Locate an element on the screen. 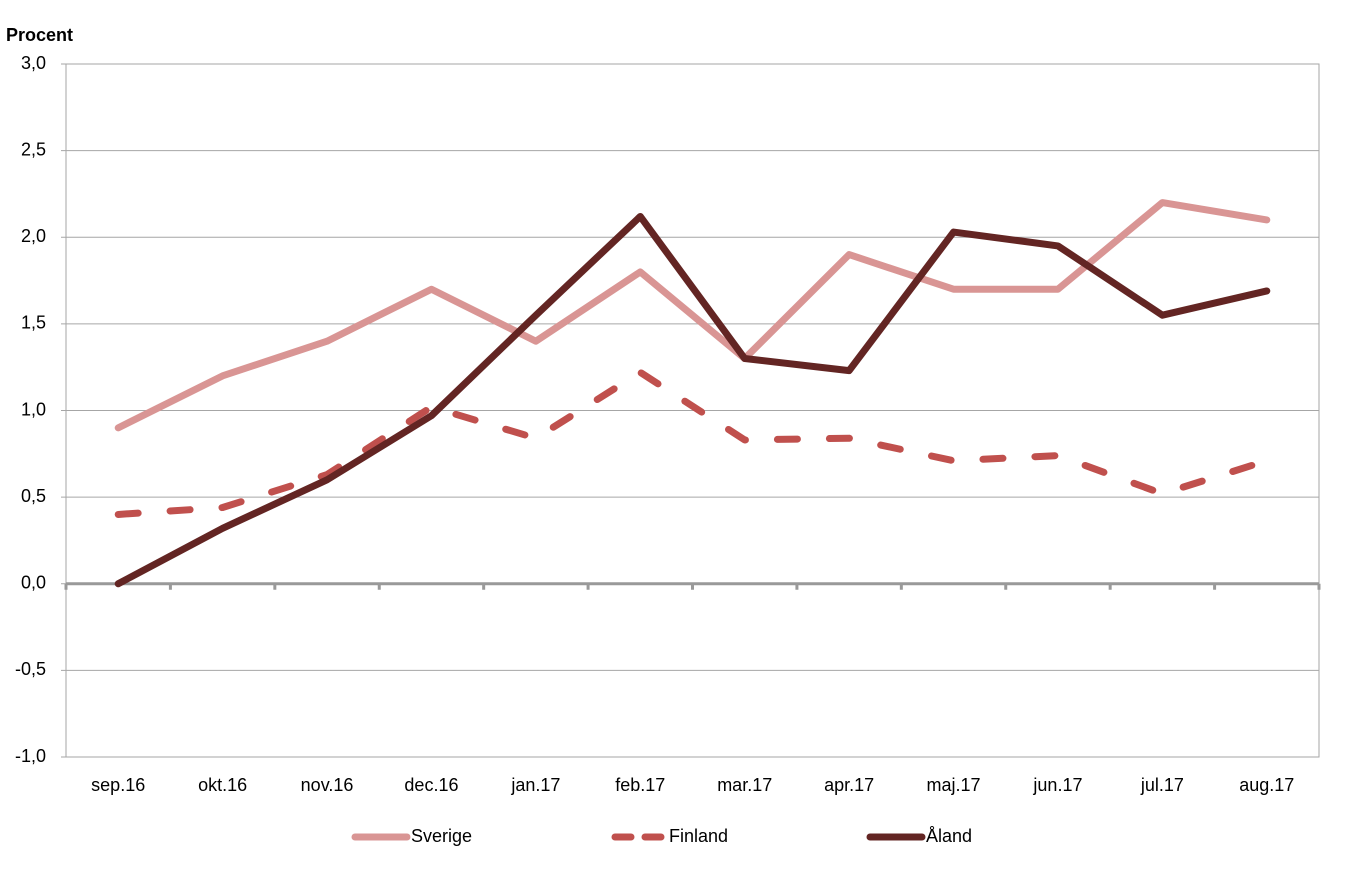  x-tick-label: nov.16 is located at coordinates (327, 785).